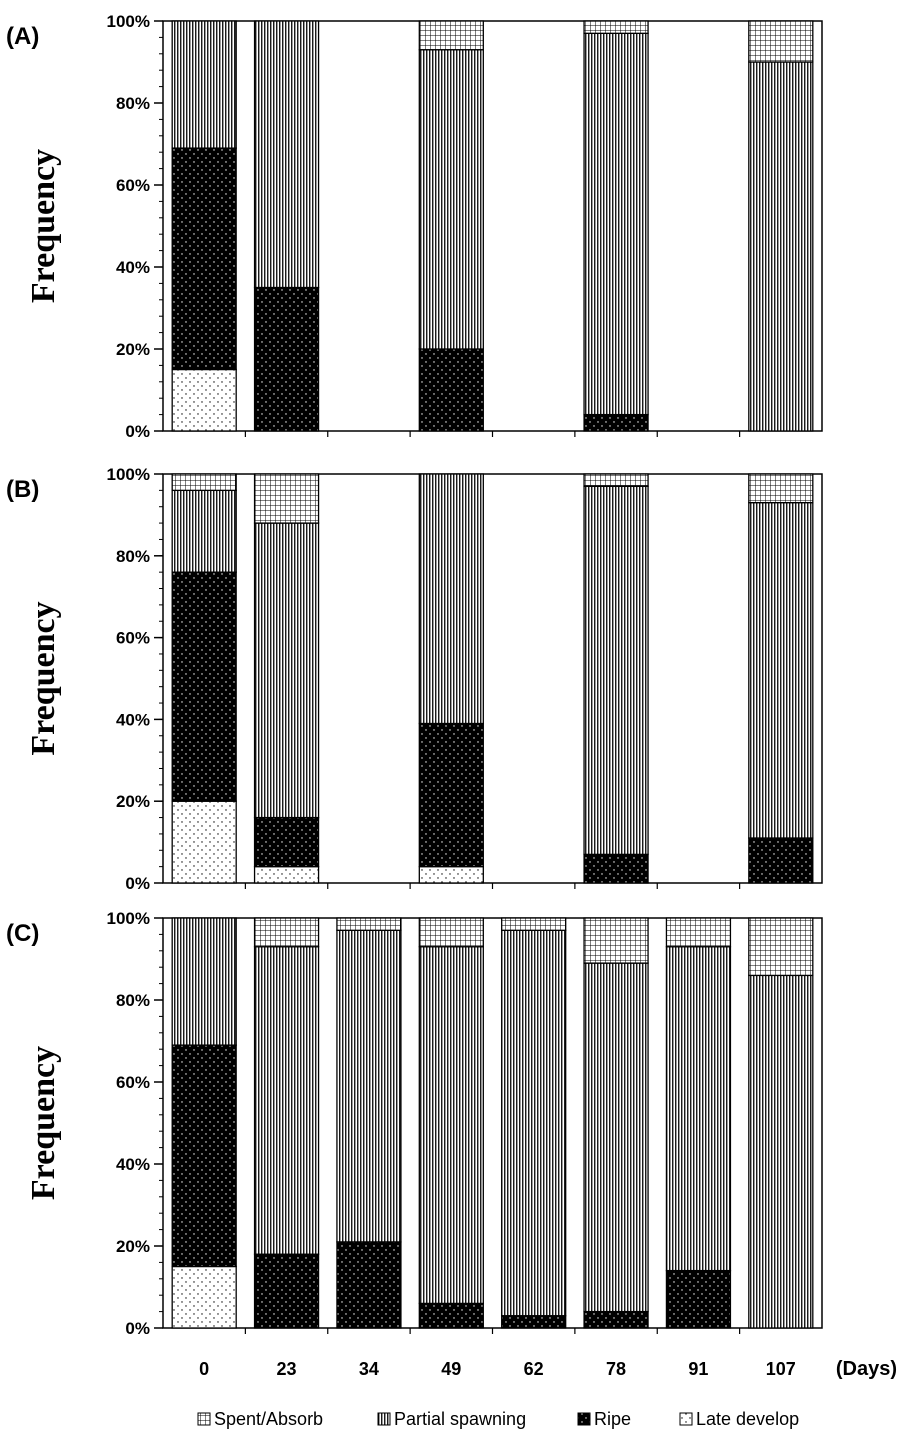 The height and width of the screenshot is (1437, 900). What do you see at coordinates (698, 1369) in the screenshot?
I see `x-tick-label: 91` at bounding box center [698, 1369].